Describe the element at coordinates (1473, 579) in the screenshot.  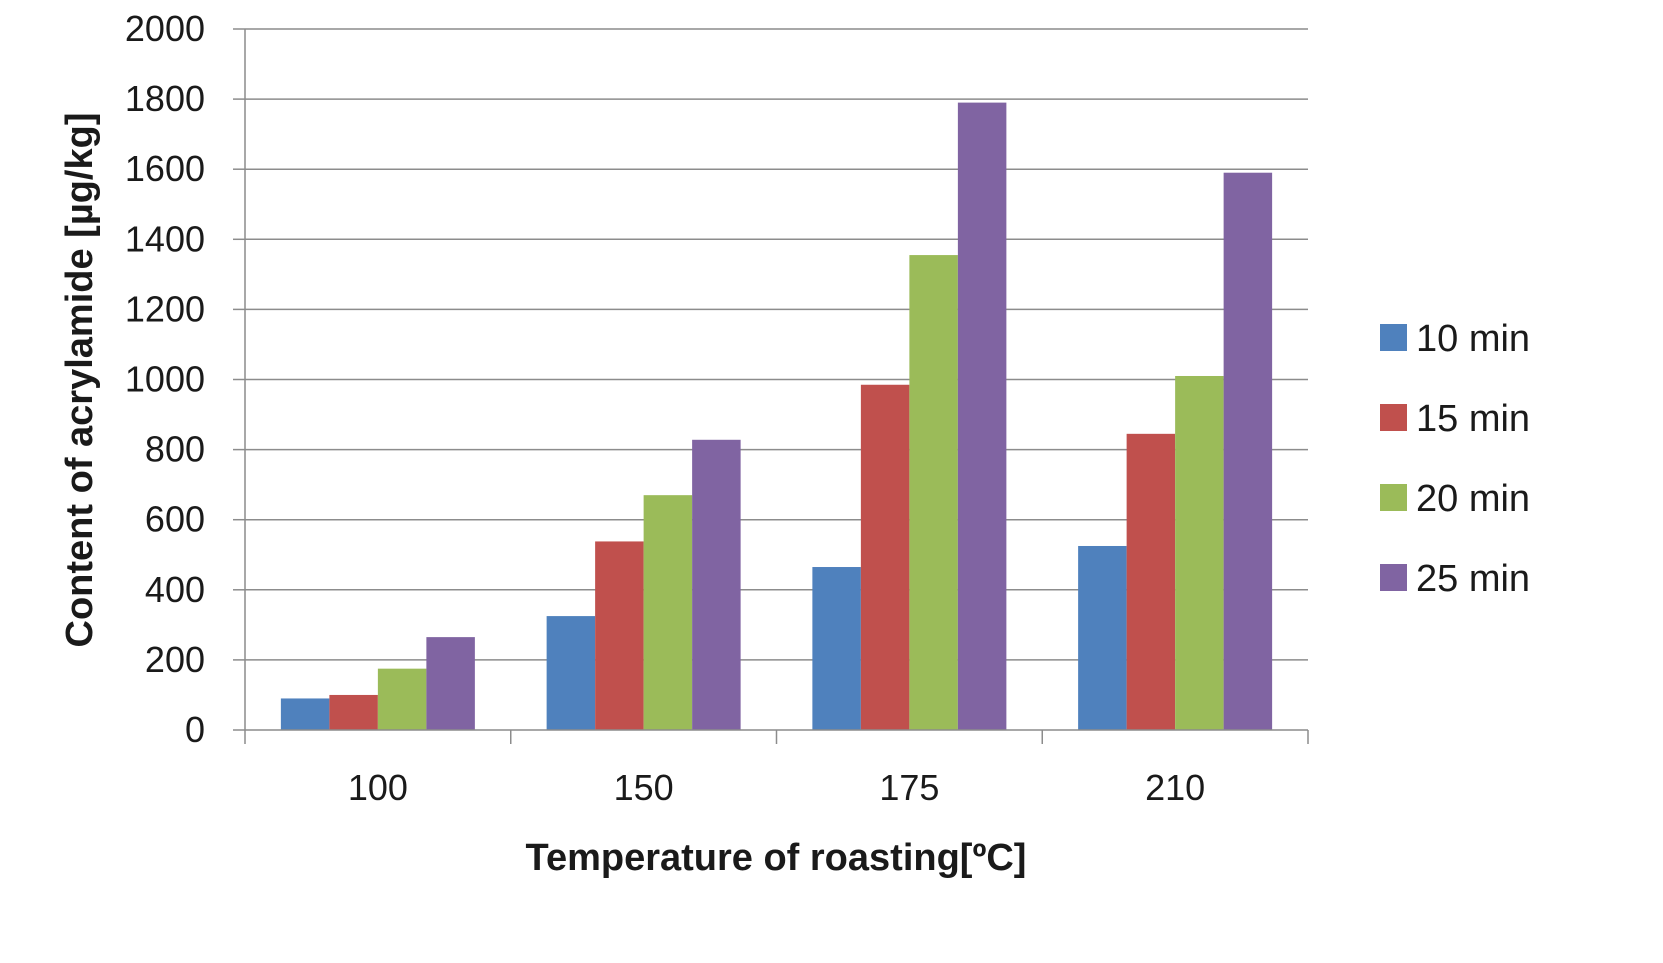
I see `legend-label: 25 min` at that location.